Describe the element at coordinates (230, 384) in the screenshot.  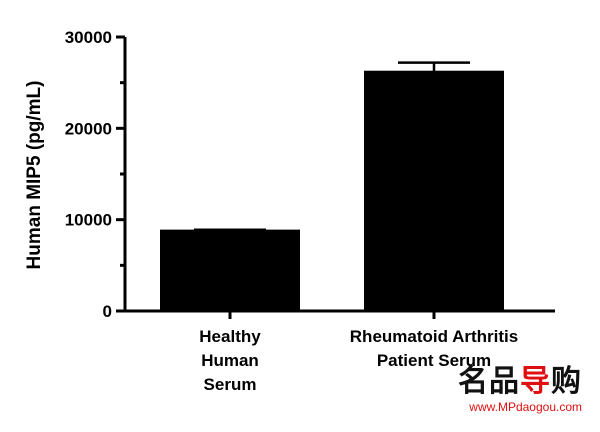
I see `x-tick-label-line: Serum` at that location.